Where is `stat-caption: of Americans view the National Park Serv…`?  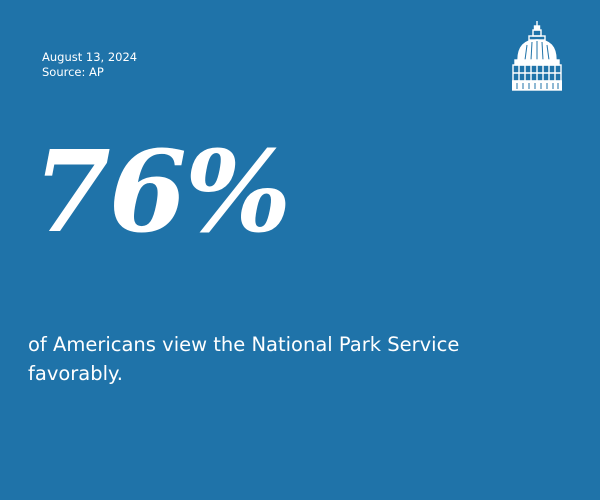 stat-caption: of Americans view the National Park Serv… is located at coordinates (244, 359).